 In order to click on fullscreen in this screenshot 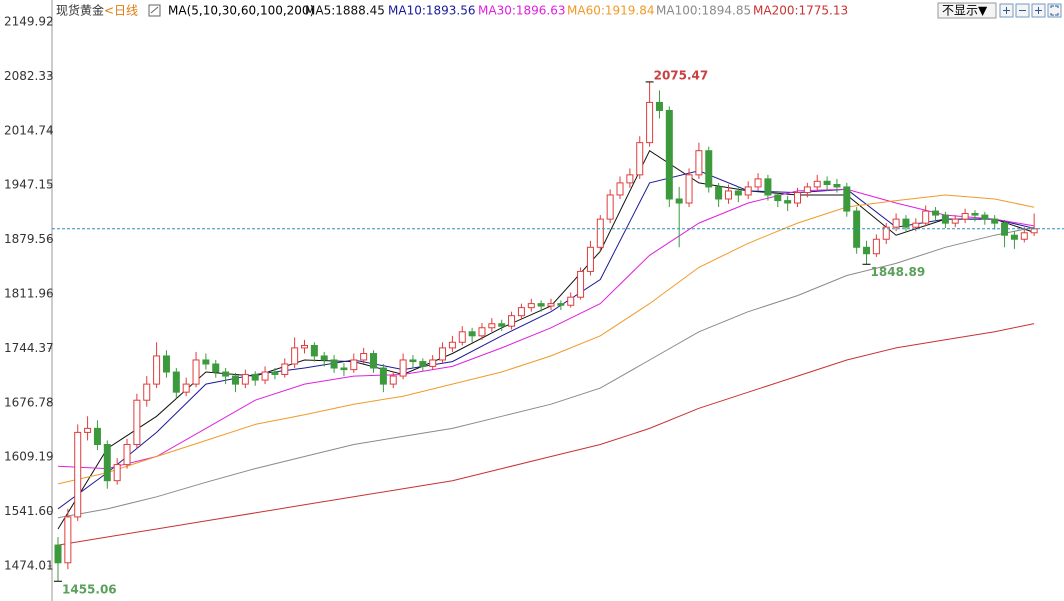, I will do `click(1054, 10)`.